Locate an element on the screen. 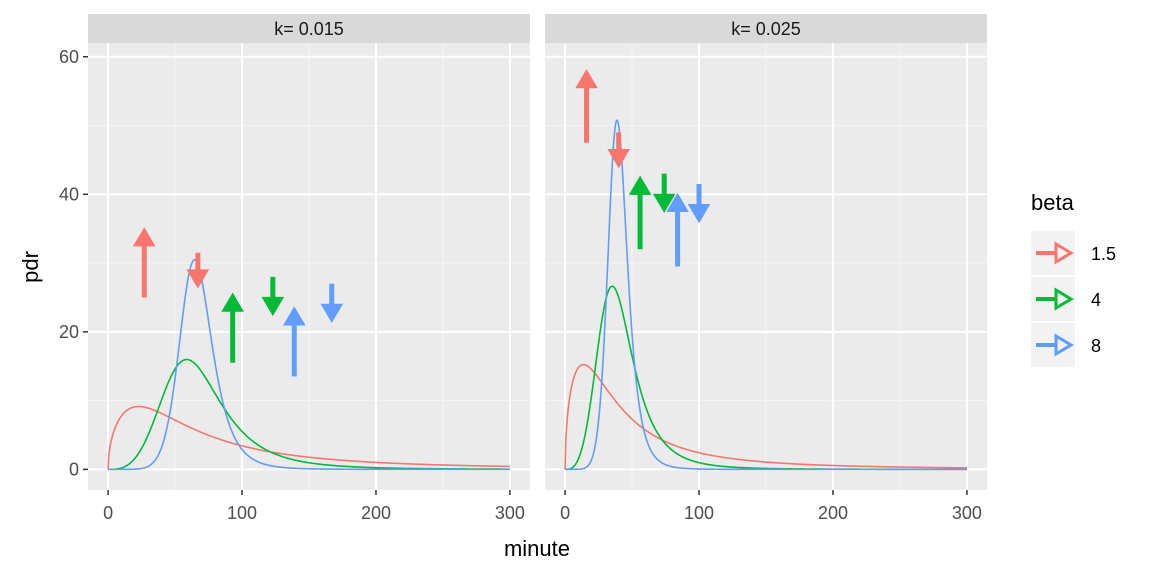 This screenshot has width=1152, height=576. legend-label: 8 is located at coordinates (1096, 346).